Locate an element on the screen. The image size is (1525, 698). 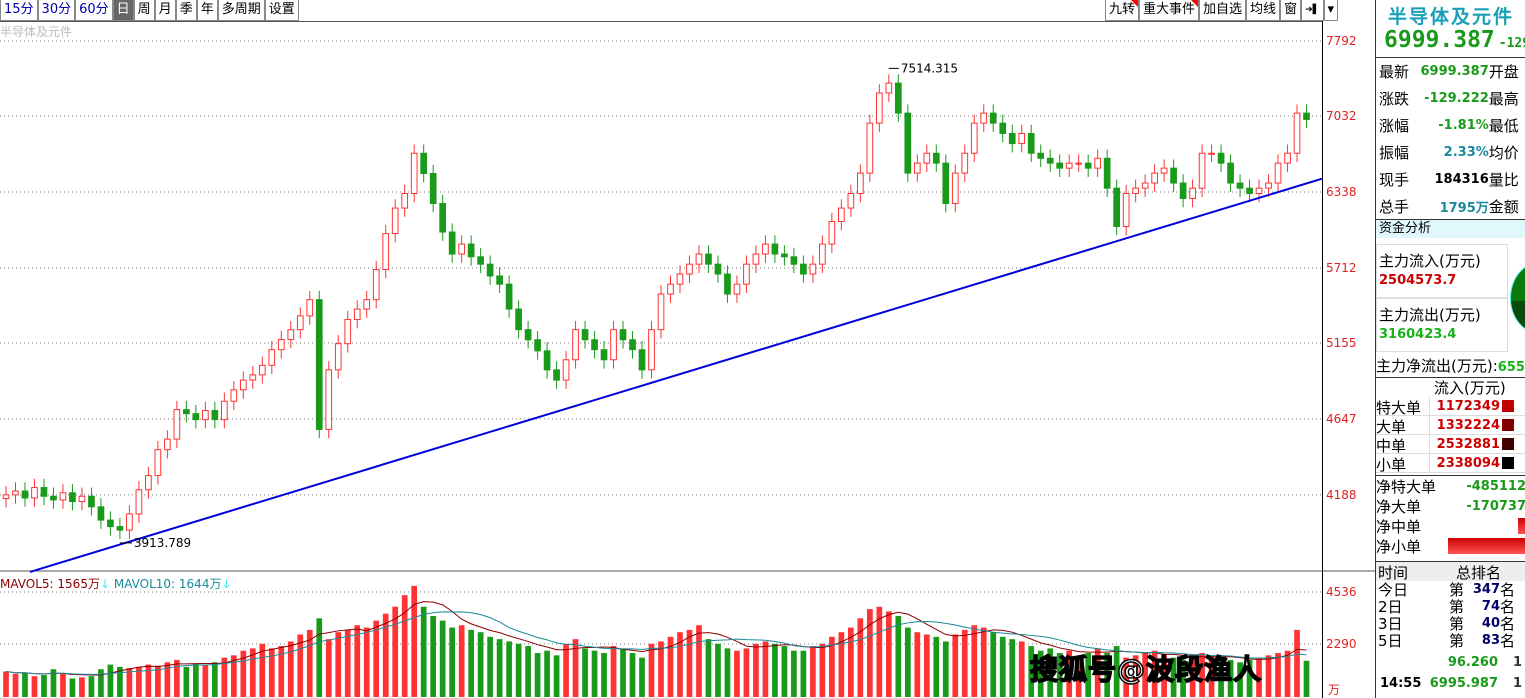
period-tab: 设置 is located at coordinates (281, 10).